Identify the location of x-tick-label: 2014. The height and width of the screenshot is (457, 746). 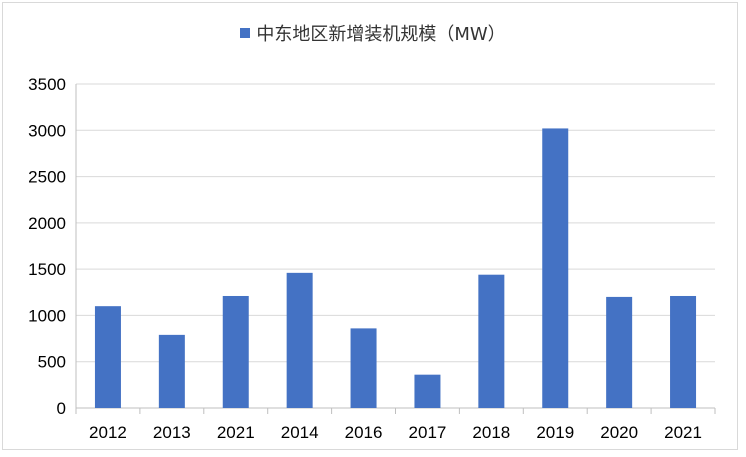
(300, 432).